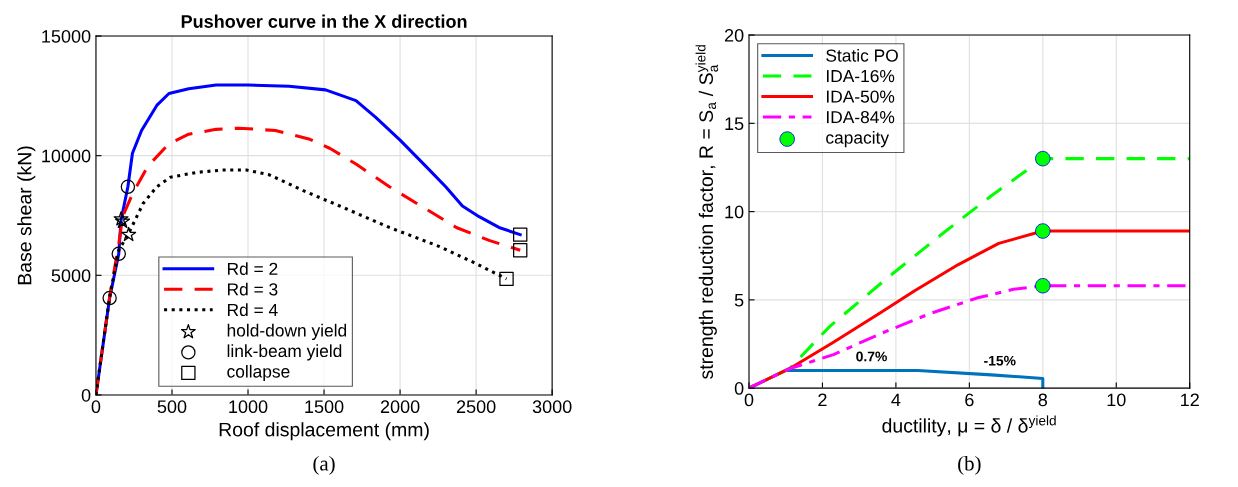 The image size is (1238, 487). Describe the element at coordinates (324, 465) in the screenshot. I see `text: (a)` at that location.